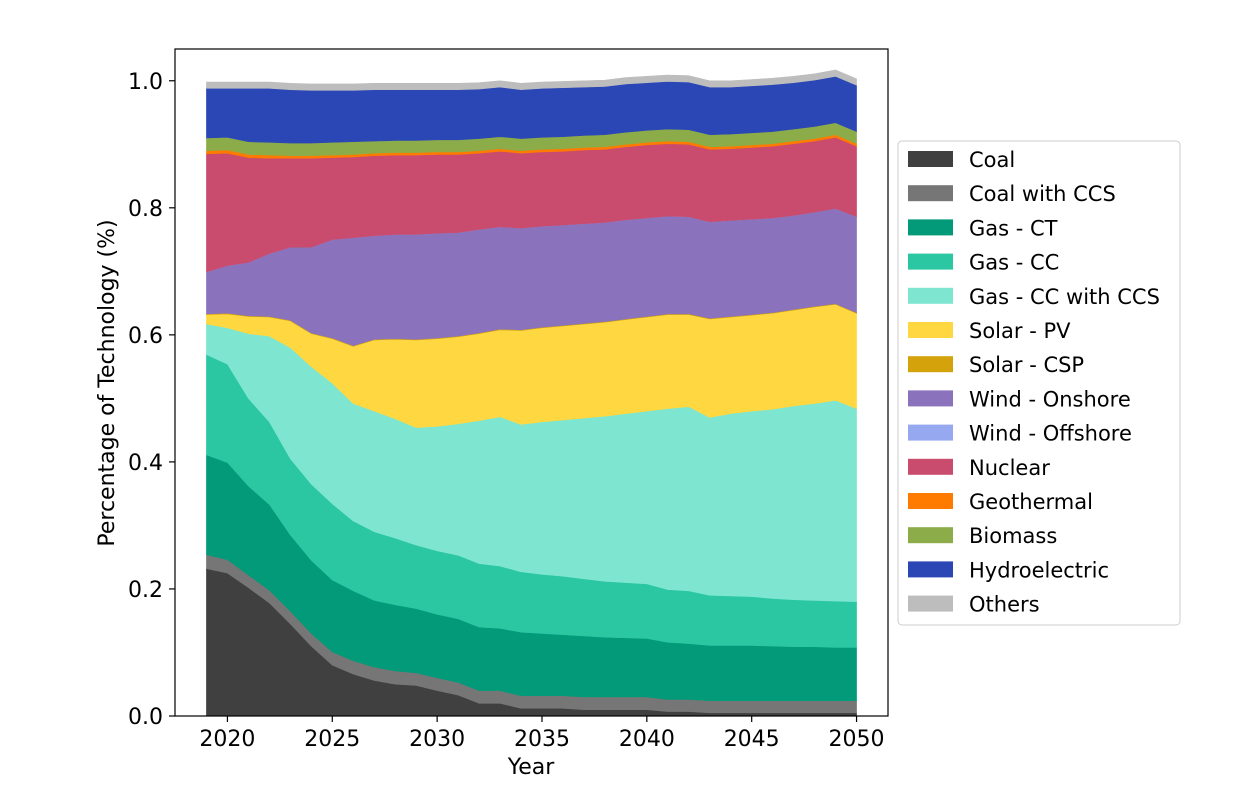 The image size is (1239, 805). I want to click on area-others, so click(531, 80).